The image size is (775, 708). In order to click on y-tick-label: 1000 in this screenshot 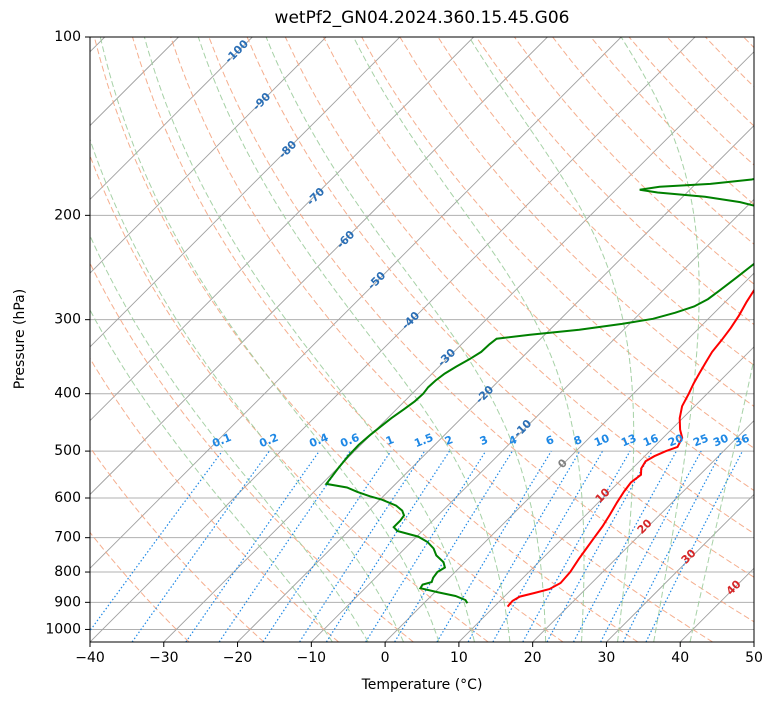, I will do `click(63, 629)`.